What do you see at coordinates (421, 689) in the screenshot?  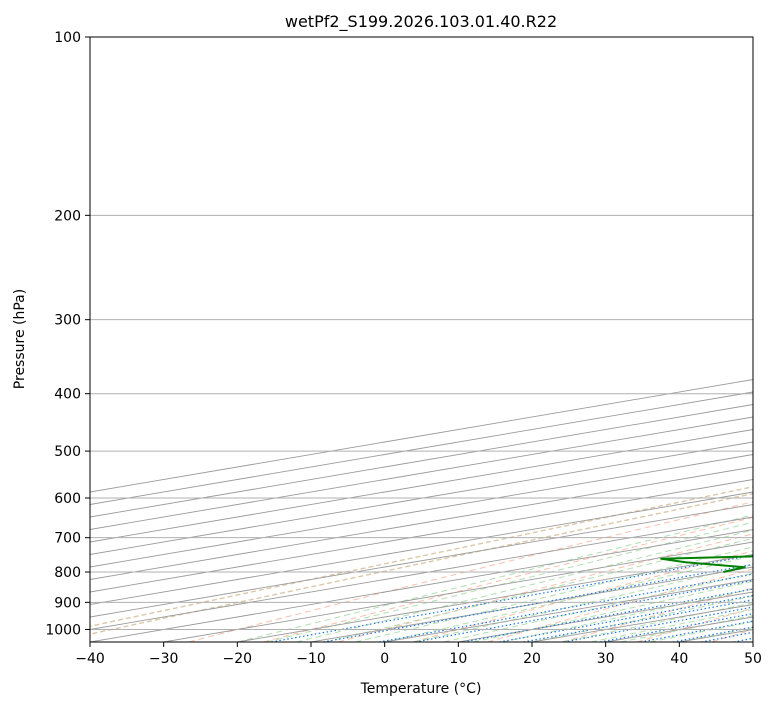 I see `x-axis-label: Temperature (°C)` at bounding box center [421, 689].